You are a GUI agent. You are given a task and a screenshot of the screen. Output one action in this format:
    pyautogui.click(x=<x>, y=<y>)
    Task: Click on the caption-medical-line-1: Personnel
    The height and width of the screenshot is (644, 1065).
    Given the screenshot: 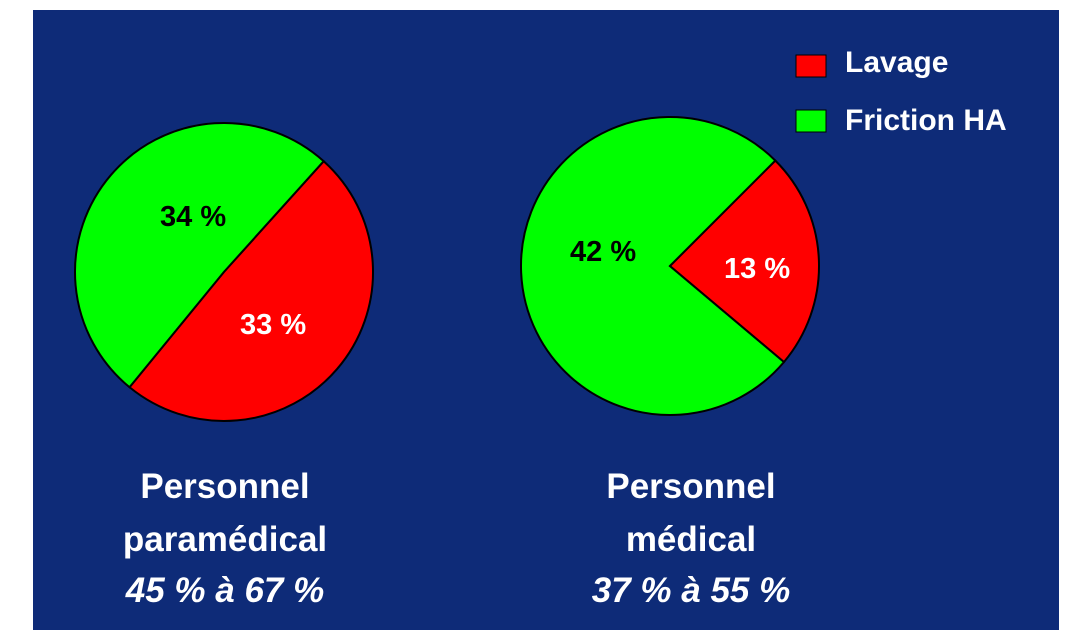 What is the action you would take?
    pyautogui.click(x=690, y=486)
    